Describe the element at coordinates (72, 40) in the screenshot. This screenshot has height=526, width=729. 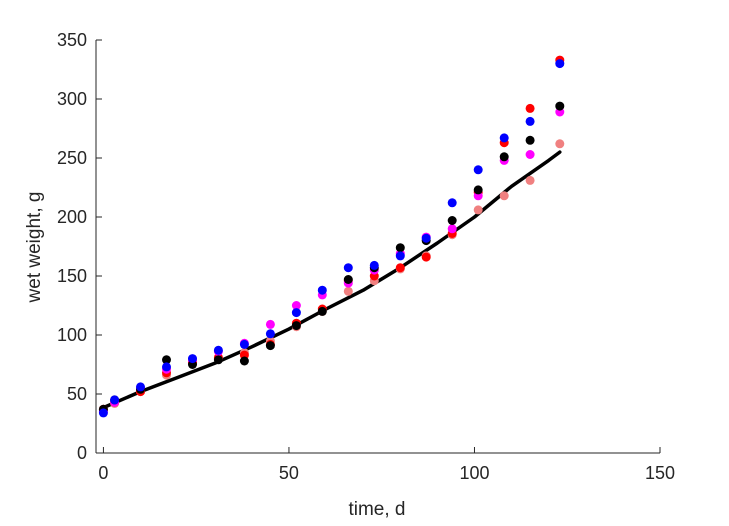
I see `y-tick-label: 350` at that location.